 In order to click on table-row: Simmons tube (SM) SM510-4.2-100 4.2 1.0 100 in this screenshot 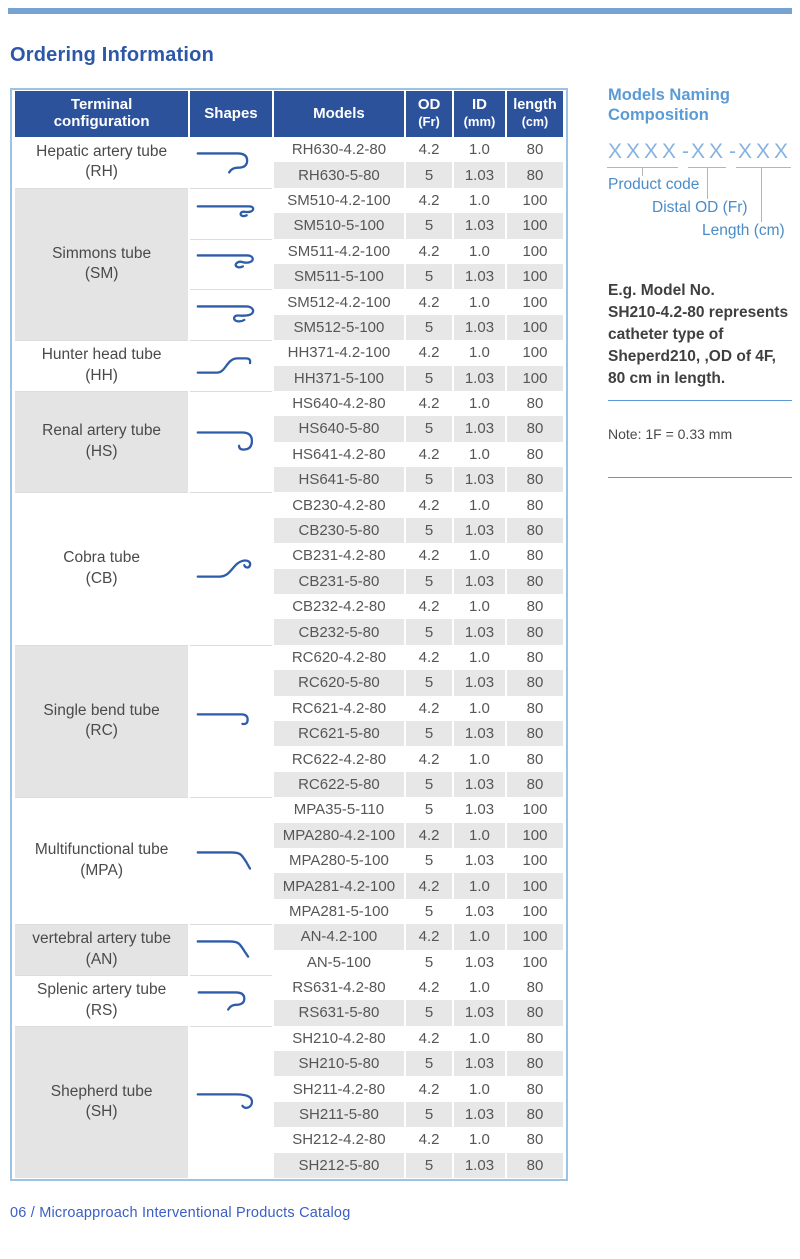, I will do `click(289, 264)`.